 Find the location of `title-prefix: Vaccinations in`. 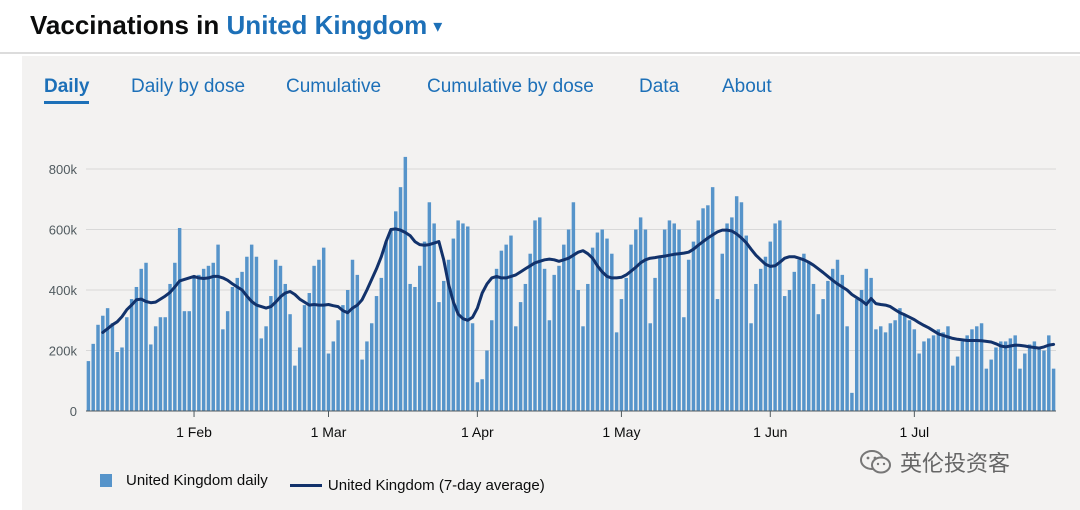

title-prefix: Vaccinations in is located at coordinates (125, 25).